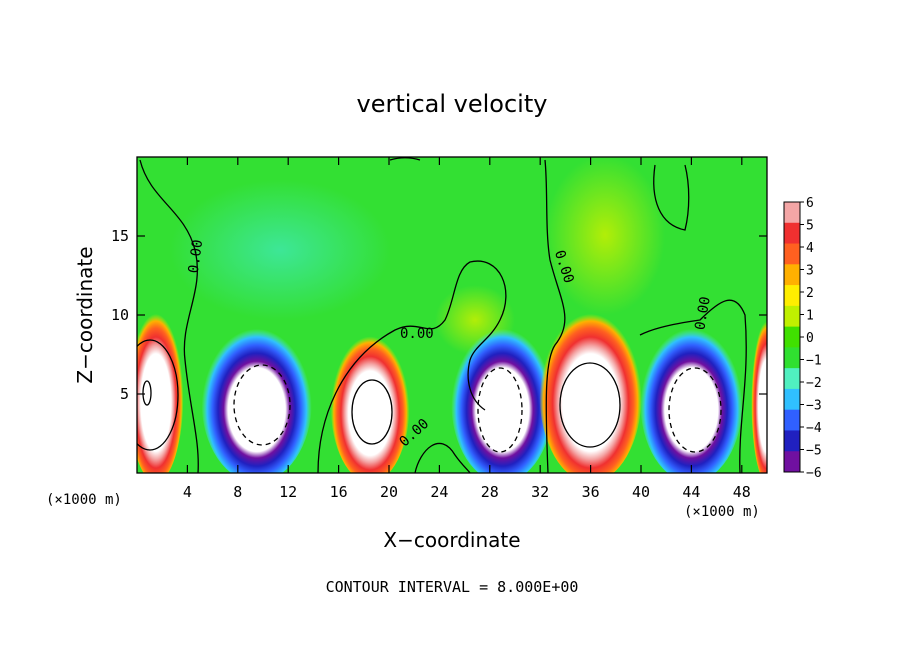  I want to click on colorbar-tick-label-11: −4, so click(814, 428).